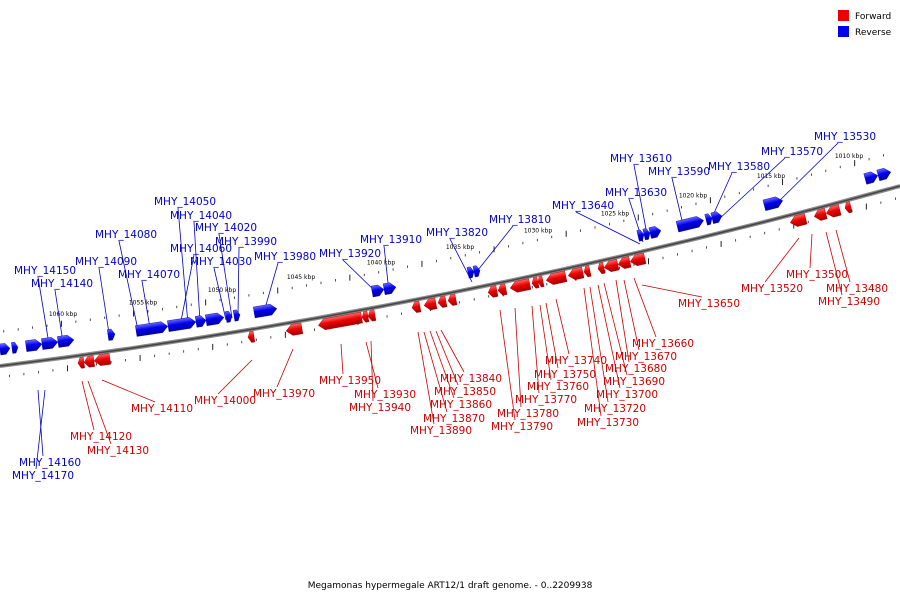 Image resolution: width=900 pixels, height=600 pixels. I want to click on gene-label: MHY_13840, so click(471, 379).